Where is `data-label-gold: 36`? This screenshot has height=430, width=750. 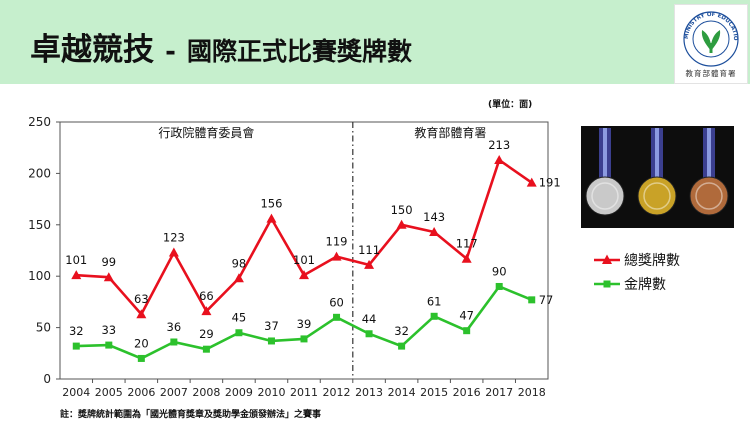 data-label-gold: 36 is located at coordinates (174, 327).